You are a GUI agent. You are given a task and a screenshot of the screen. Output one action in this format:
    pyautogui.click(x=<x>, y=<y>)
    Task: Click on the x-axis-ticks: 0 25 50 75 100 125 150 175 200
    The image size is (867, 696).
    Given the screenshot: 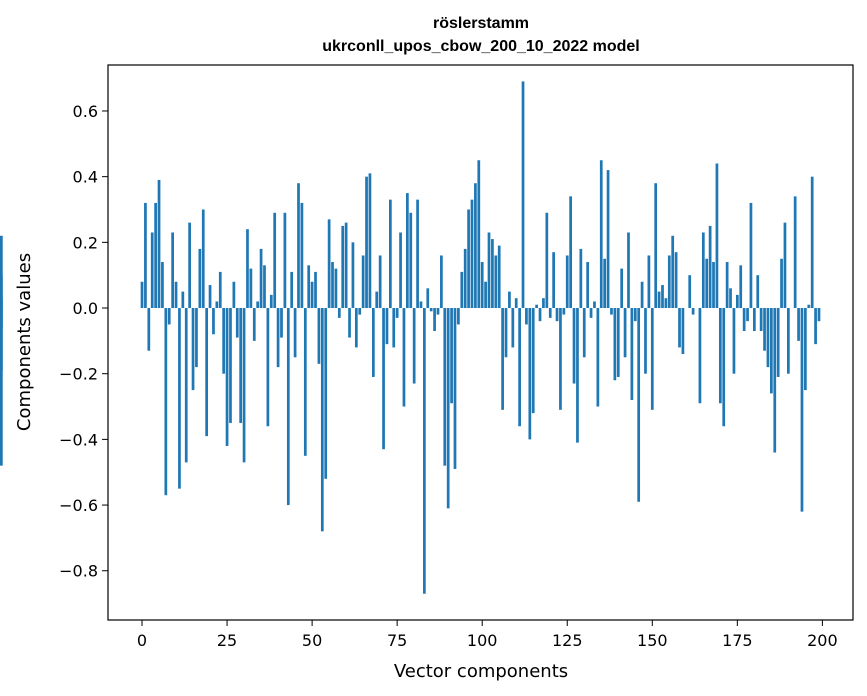 What is the action you would take?
    pyautogui.click(x=487, y=635)
    